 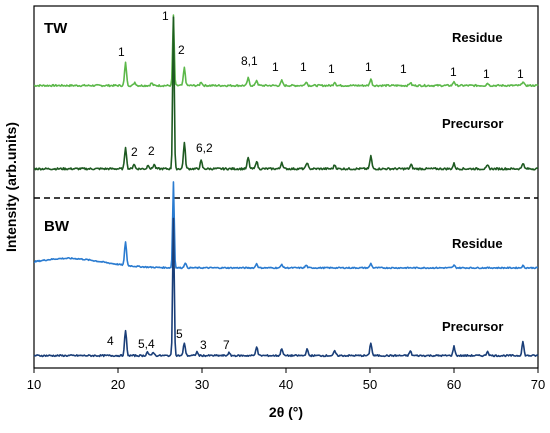 What do you see at coordinates (146, 344) in the screenshot?
I see `peak-label: 5,4` at bounding box center [146, 344].